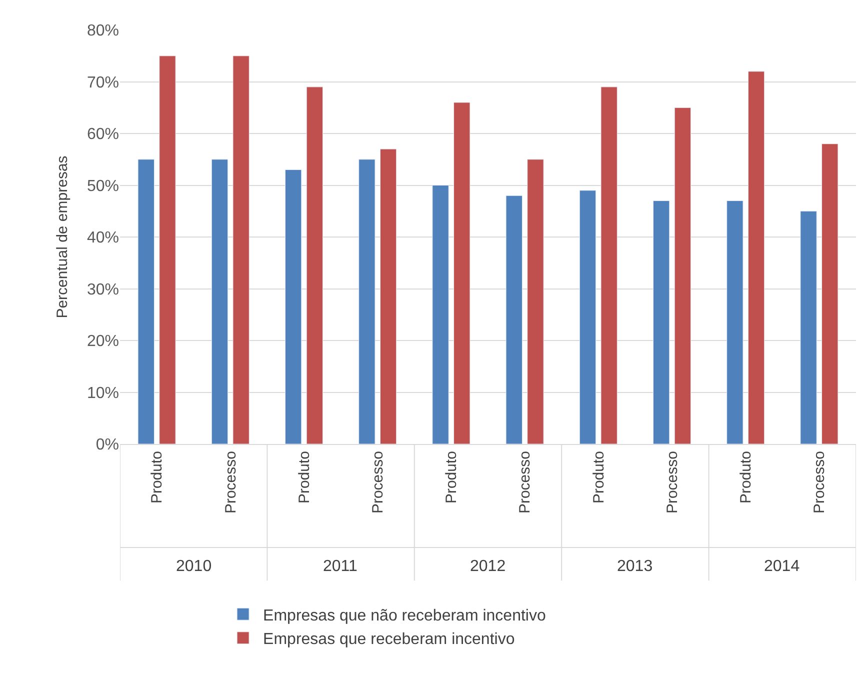 This screenshot has height=679, width=860. I want to click on y-tick-label: 50%, so click(102, 186).